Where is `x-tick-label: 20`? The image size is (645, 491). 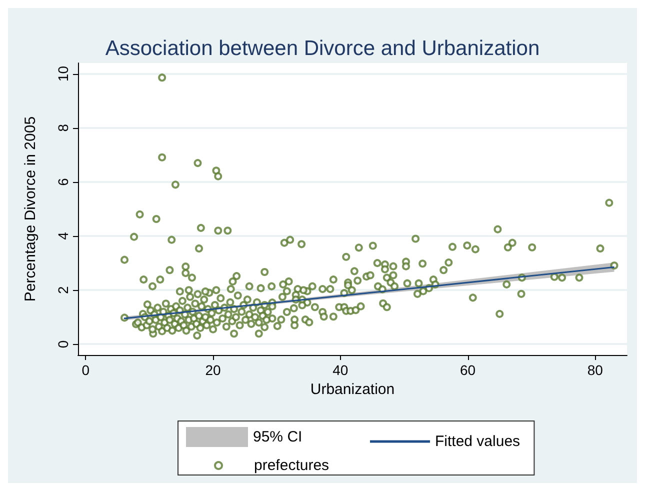 x-tick-label: 20 is located at coordinates (213, 370).